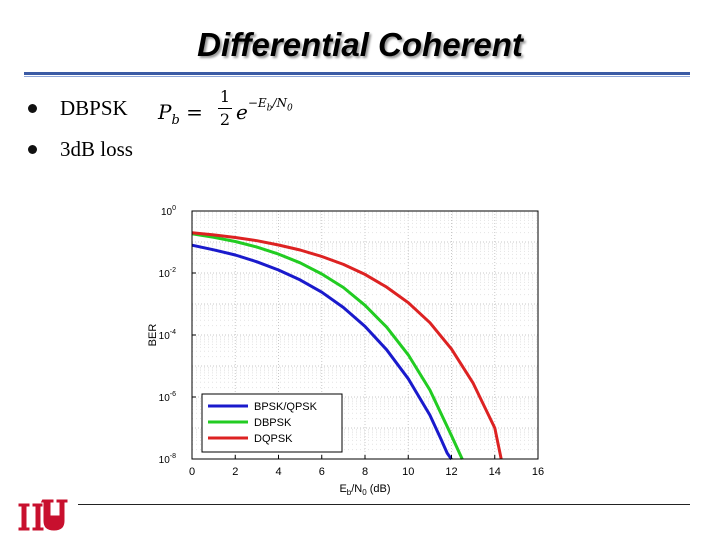 Image resolution: width=720 pixels, height=540 pixels. Describe the element at coordinates (360, 44) in the screenshot. I see `slide-title: Differential Coherent` at that location.